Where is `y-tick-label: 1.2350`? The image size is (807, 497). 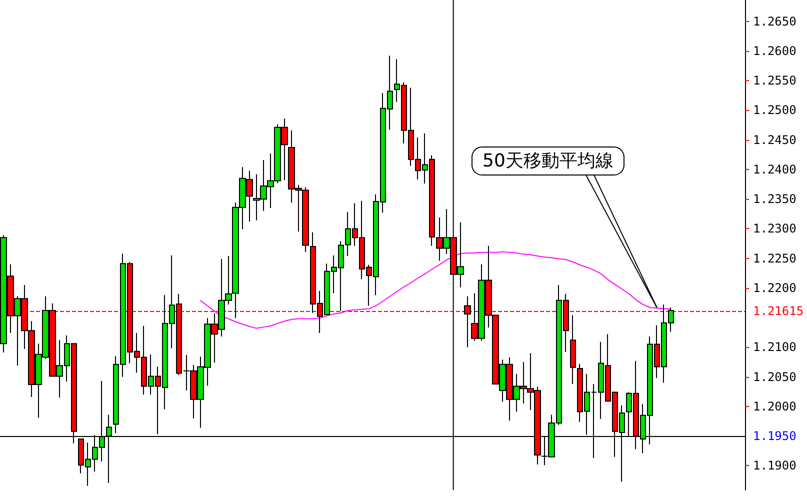
y-tick-label: 1.2350 is located at coordinates (774, 199).